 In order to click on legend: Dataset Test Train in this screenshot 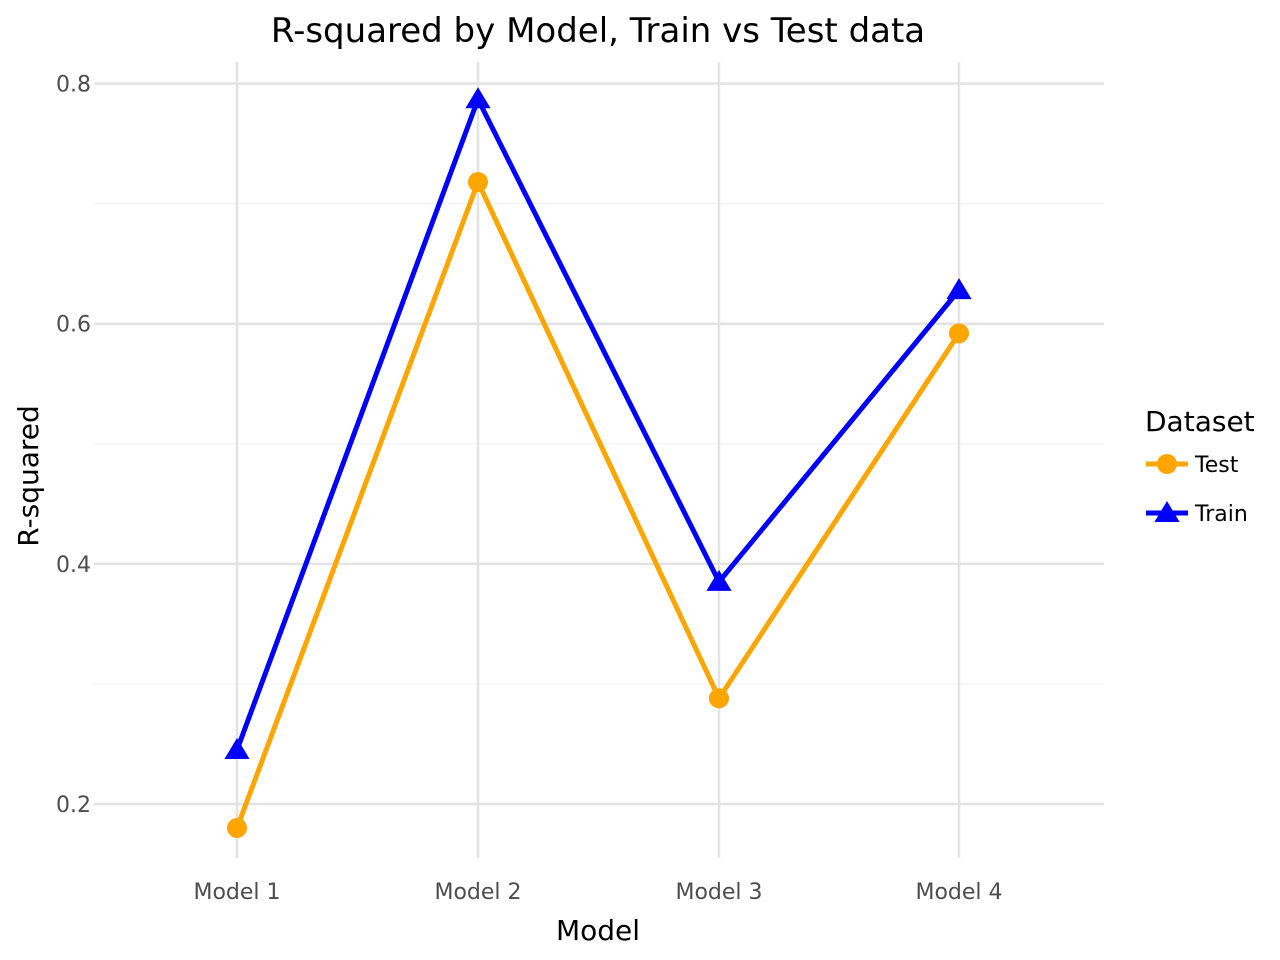, I will do `click(1200, 466)`.